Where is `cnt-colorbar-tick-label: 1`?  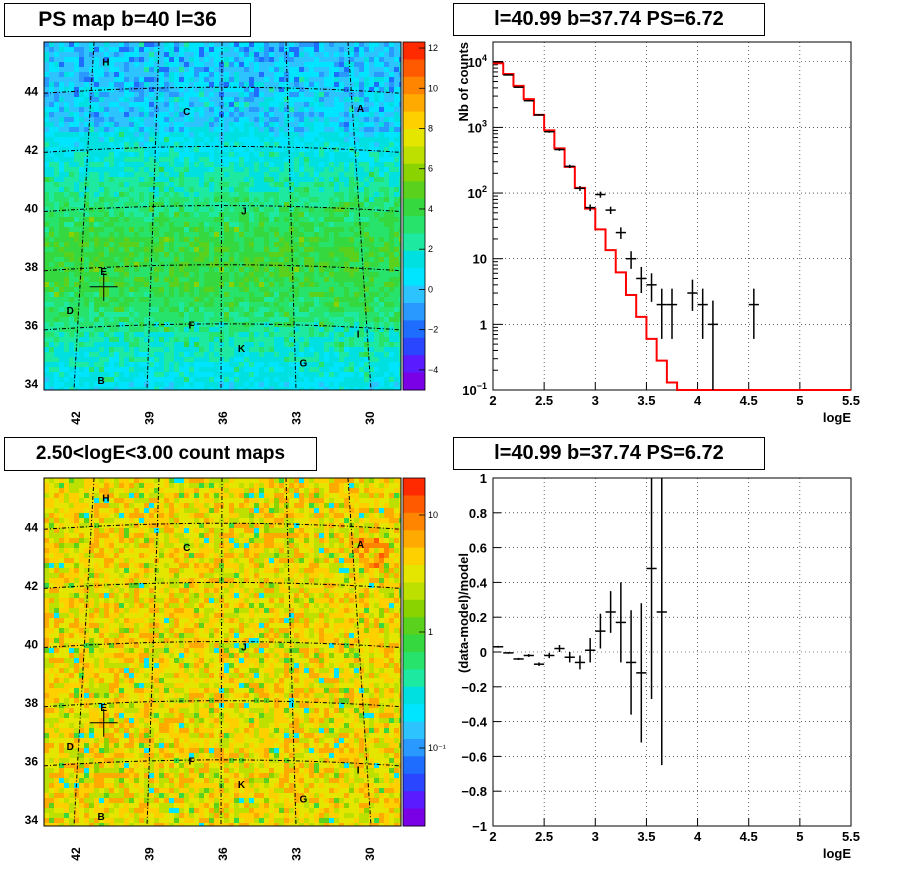
cnt-colorbar-tick-label: 1 is located at coordinates (430, 632).